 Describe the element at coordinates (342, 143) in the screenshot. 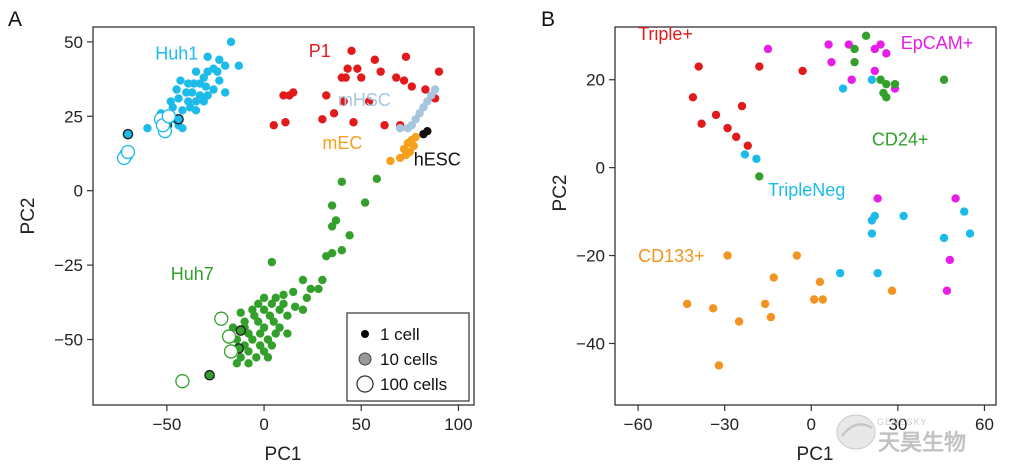

I see `group-label-mec: mEC` at that location.